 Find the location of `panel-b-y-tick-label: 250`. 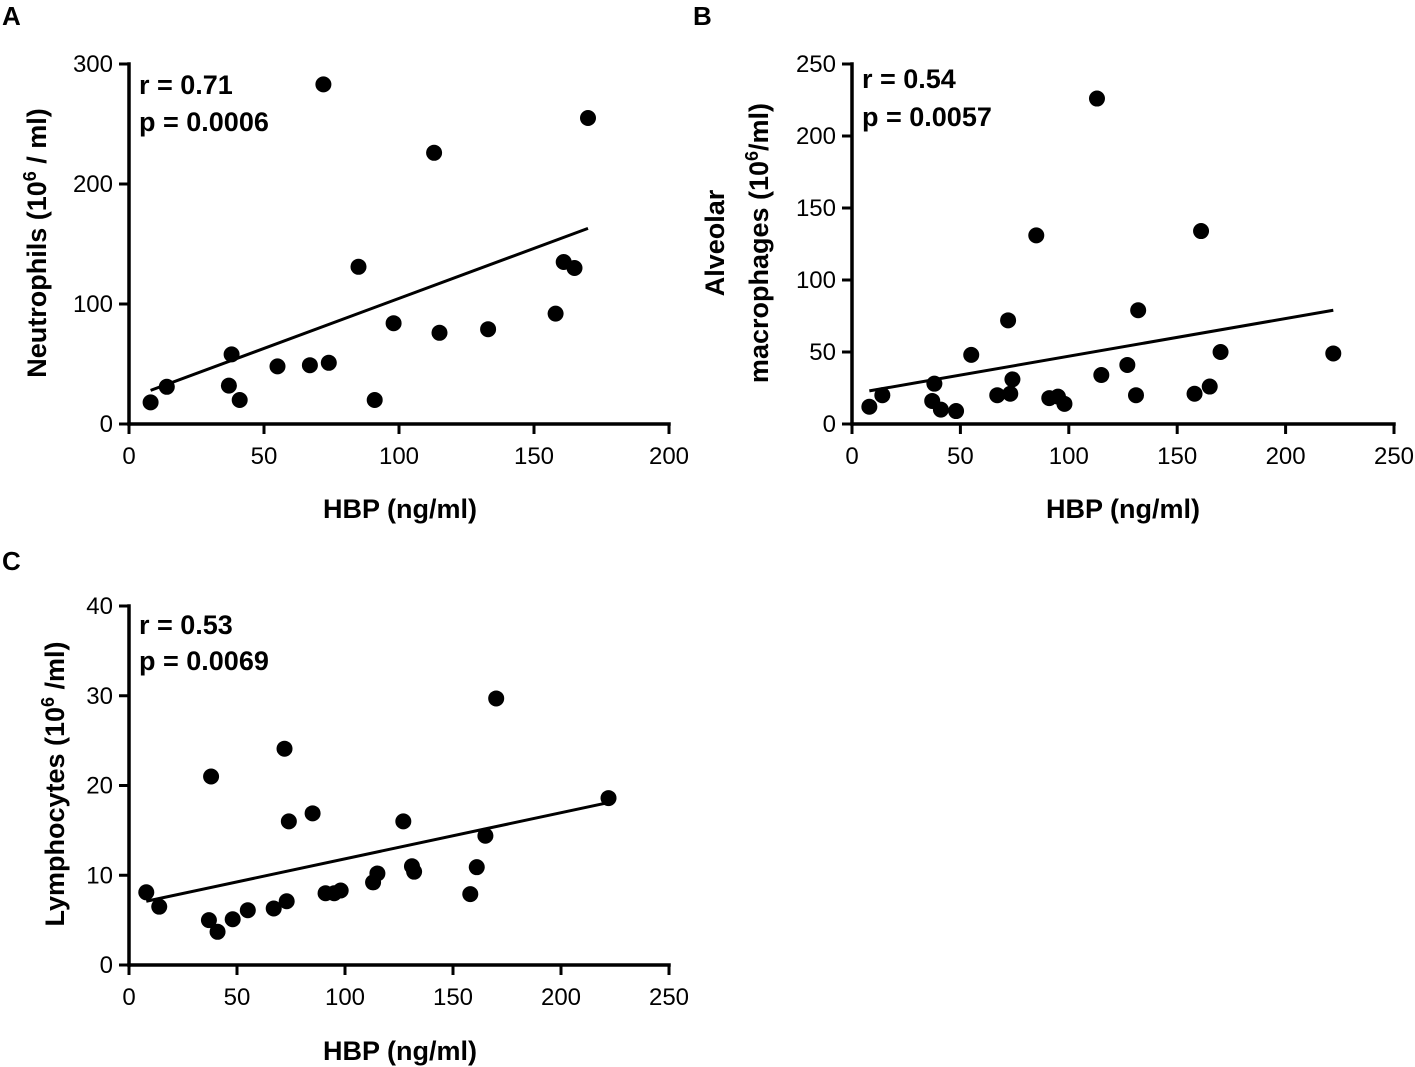

panel-b-y-tick-label: 250 is located at coordinates (816, 64).